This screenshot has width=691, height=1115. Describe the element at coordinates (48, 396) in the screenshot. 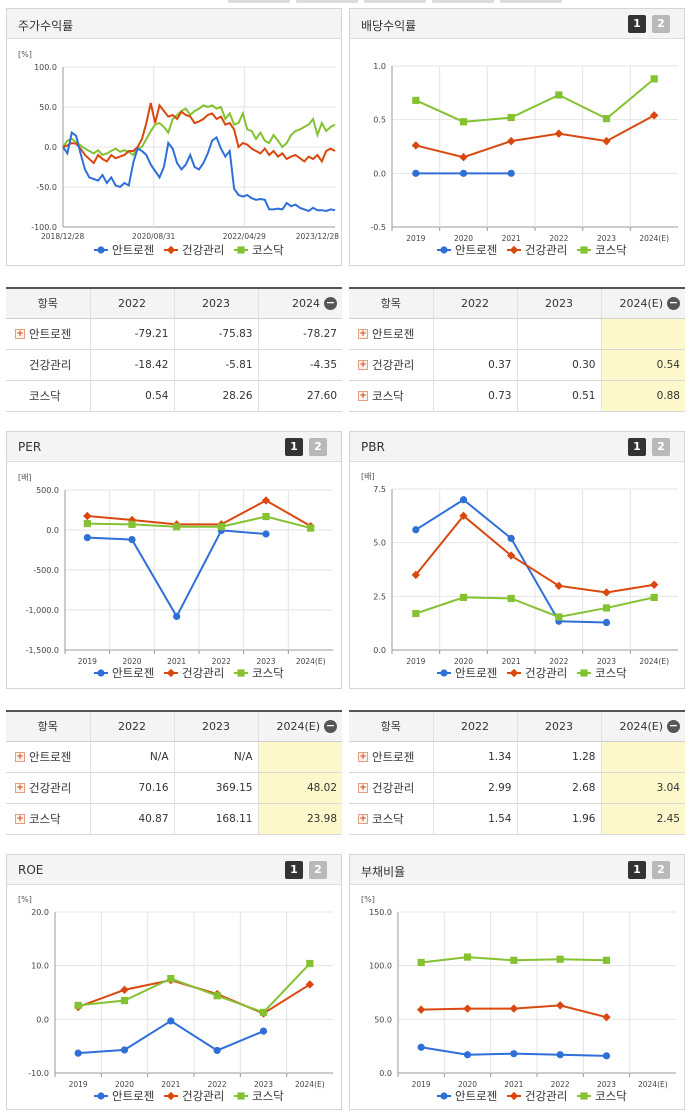

I see `row-label-cell: 코스닥` at that location.